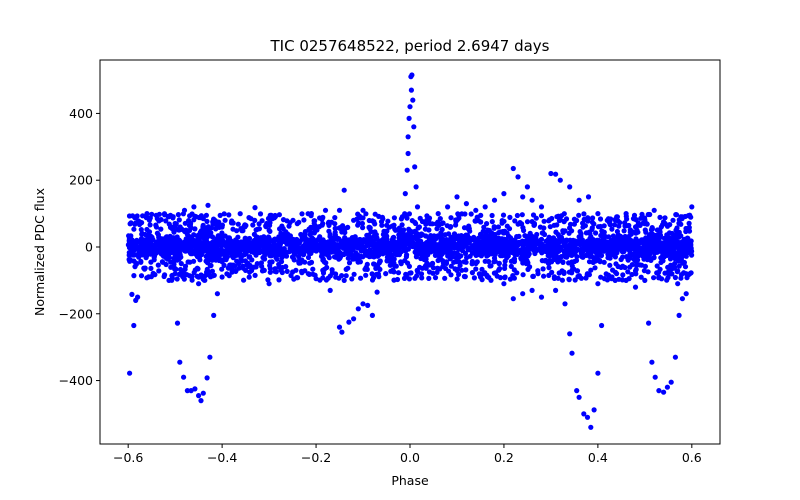 The height and width of the screenshot is (500, 800). I want to click on y-tick-label: −400, so click(76, 380).